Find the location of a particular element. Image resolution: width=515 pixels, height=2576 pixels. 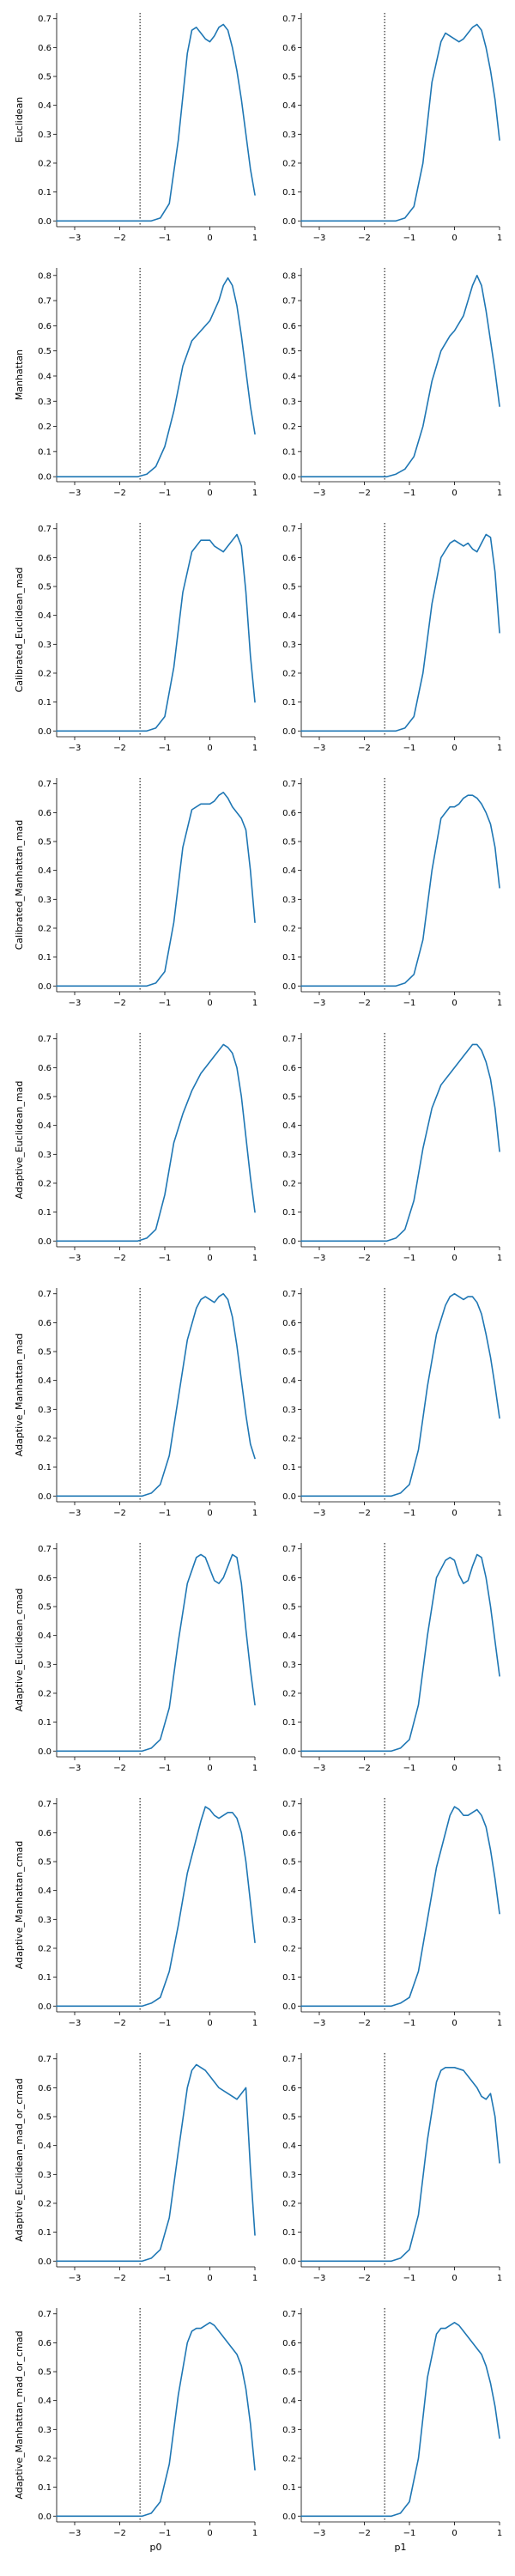

subplot-r7-c1: 0.0 0.1 0.2 0.3 0.4 0.5 0.6 0.7 −3 −2 −1 0 1 is located at coordinates (392, 1913).